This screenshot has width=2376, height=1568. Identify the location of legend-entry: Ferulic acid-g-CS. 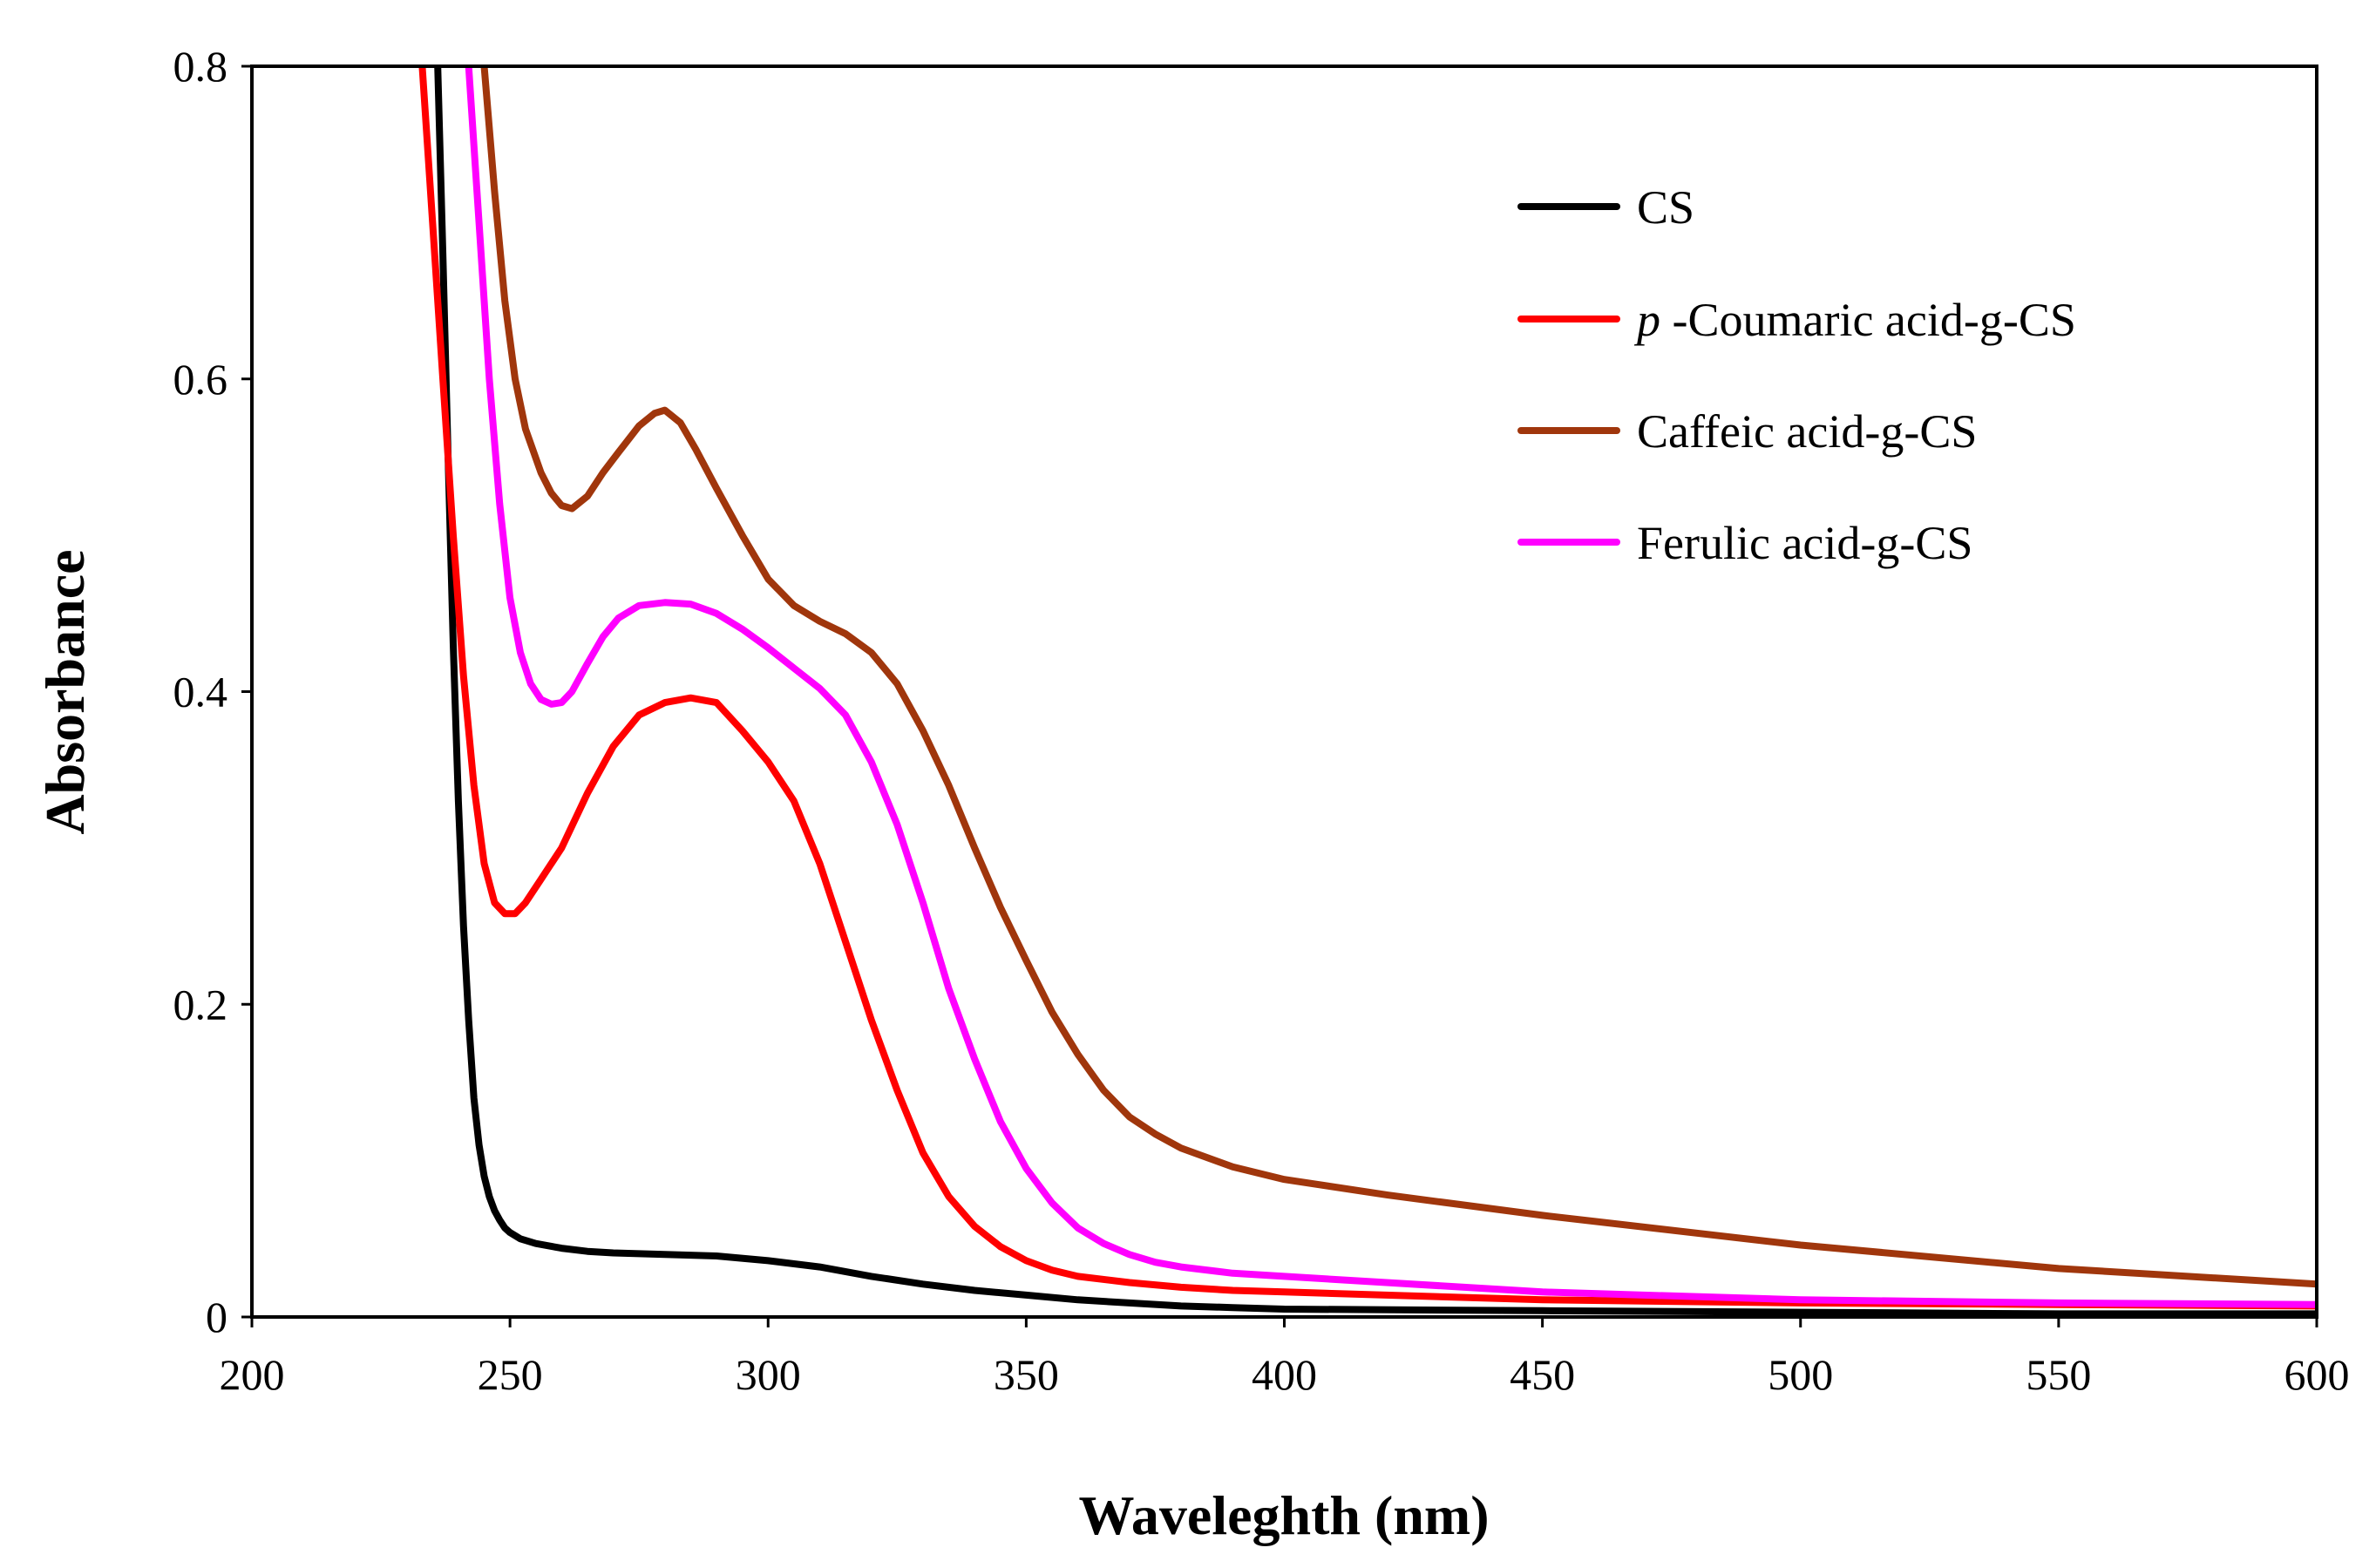
(1804, 543).